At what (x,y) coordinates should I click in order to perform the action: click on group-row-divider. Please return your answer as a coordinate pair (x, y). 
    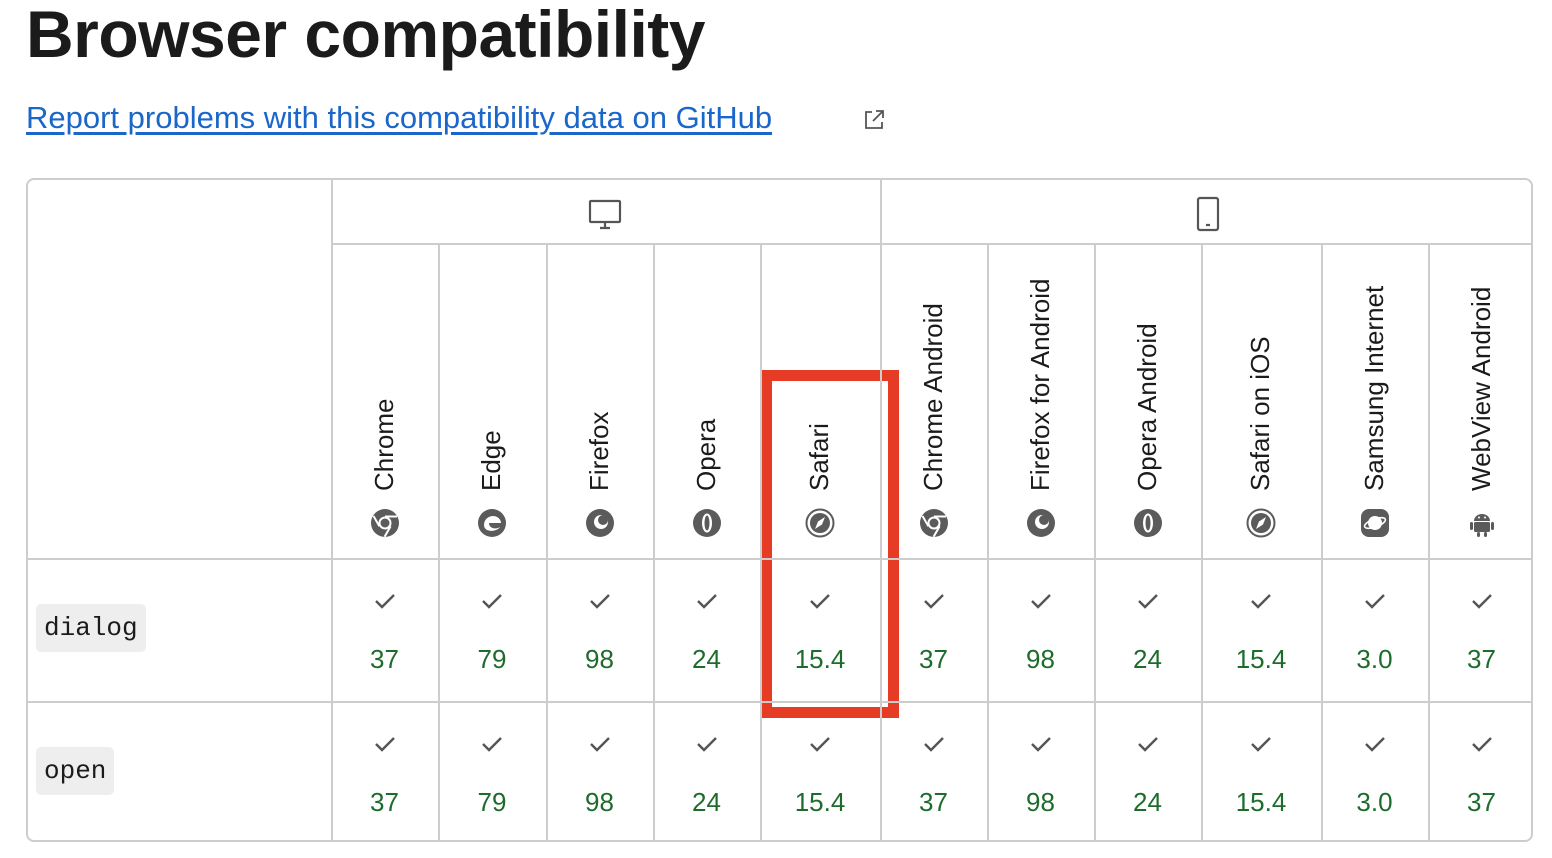
    Looking at the image, I should click on (931, 244).